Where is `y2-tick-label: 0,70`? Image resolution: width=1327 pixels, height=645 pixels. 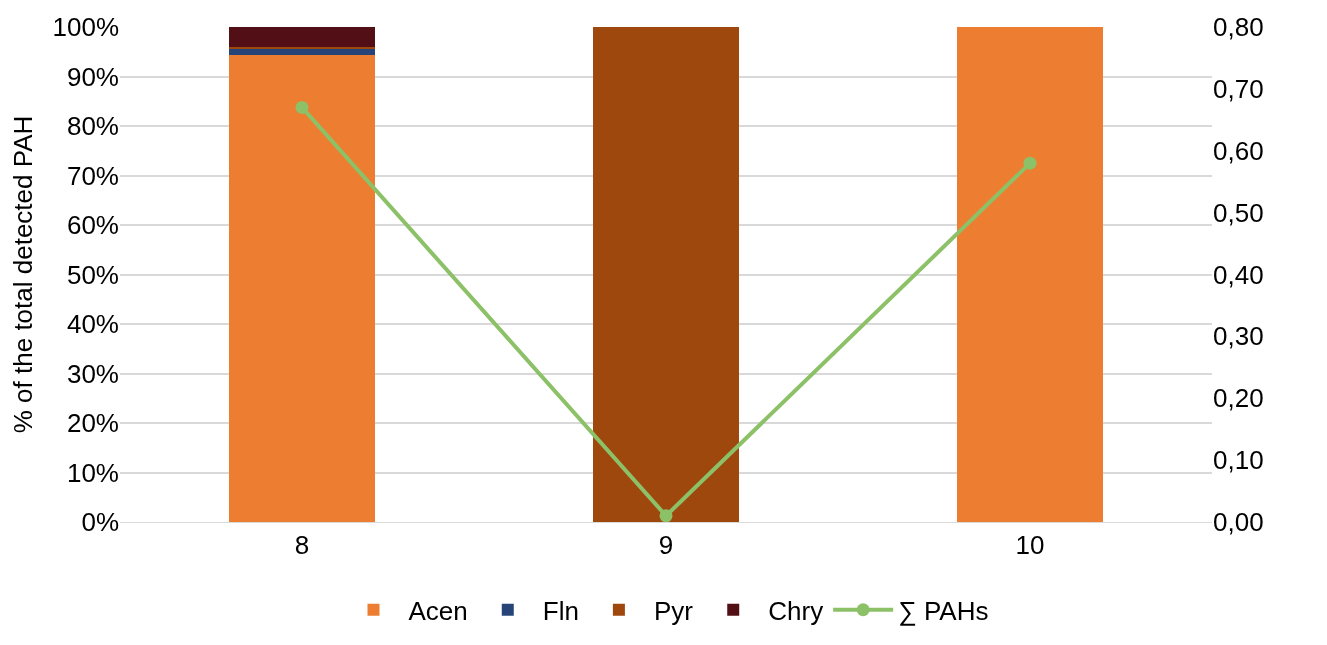
y2-tick-label: 0,70 is located at coordinates (1238, 88).